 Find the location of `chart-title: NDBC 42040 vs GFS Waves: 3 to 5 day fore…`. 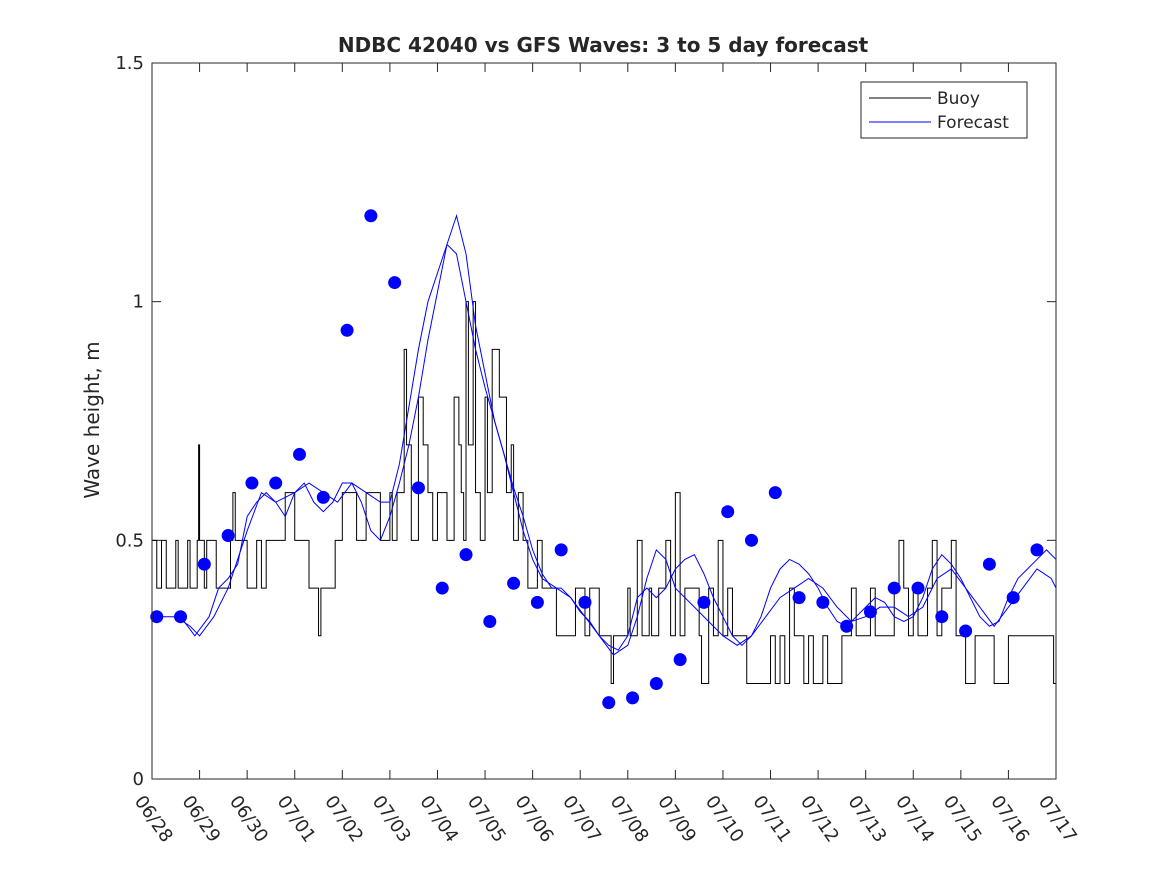

chart-title: NDBC 42040 vs GFS Waves: 3 to 5 day fore… is located at coordinates (603, 45).